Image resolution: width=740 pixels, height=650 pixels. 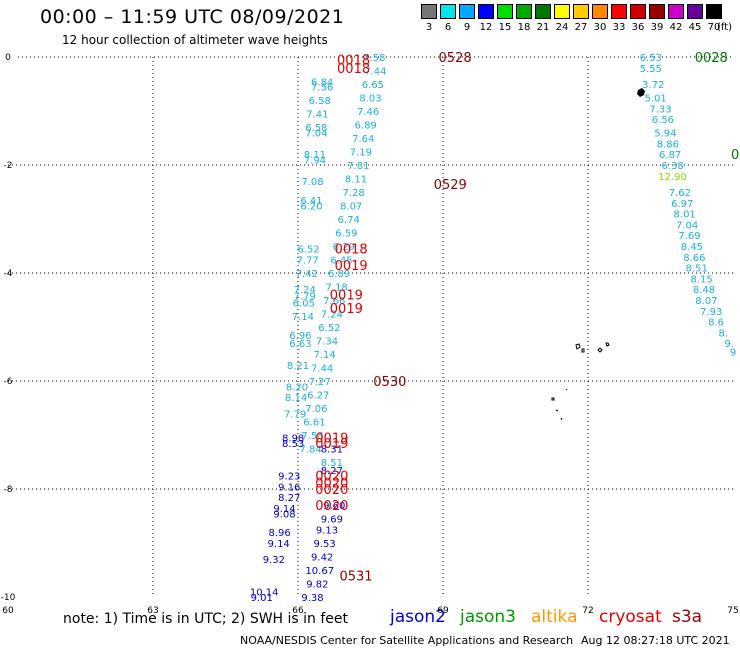 What do you see at coordinates (310, 450) in the screenshot?
I see `swh-label: 7.84` at bounding box center [310, 450].